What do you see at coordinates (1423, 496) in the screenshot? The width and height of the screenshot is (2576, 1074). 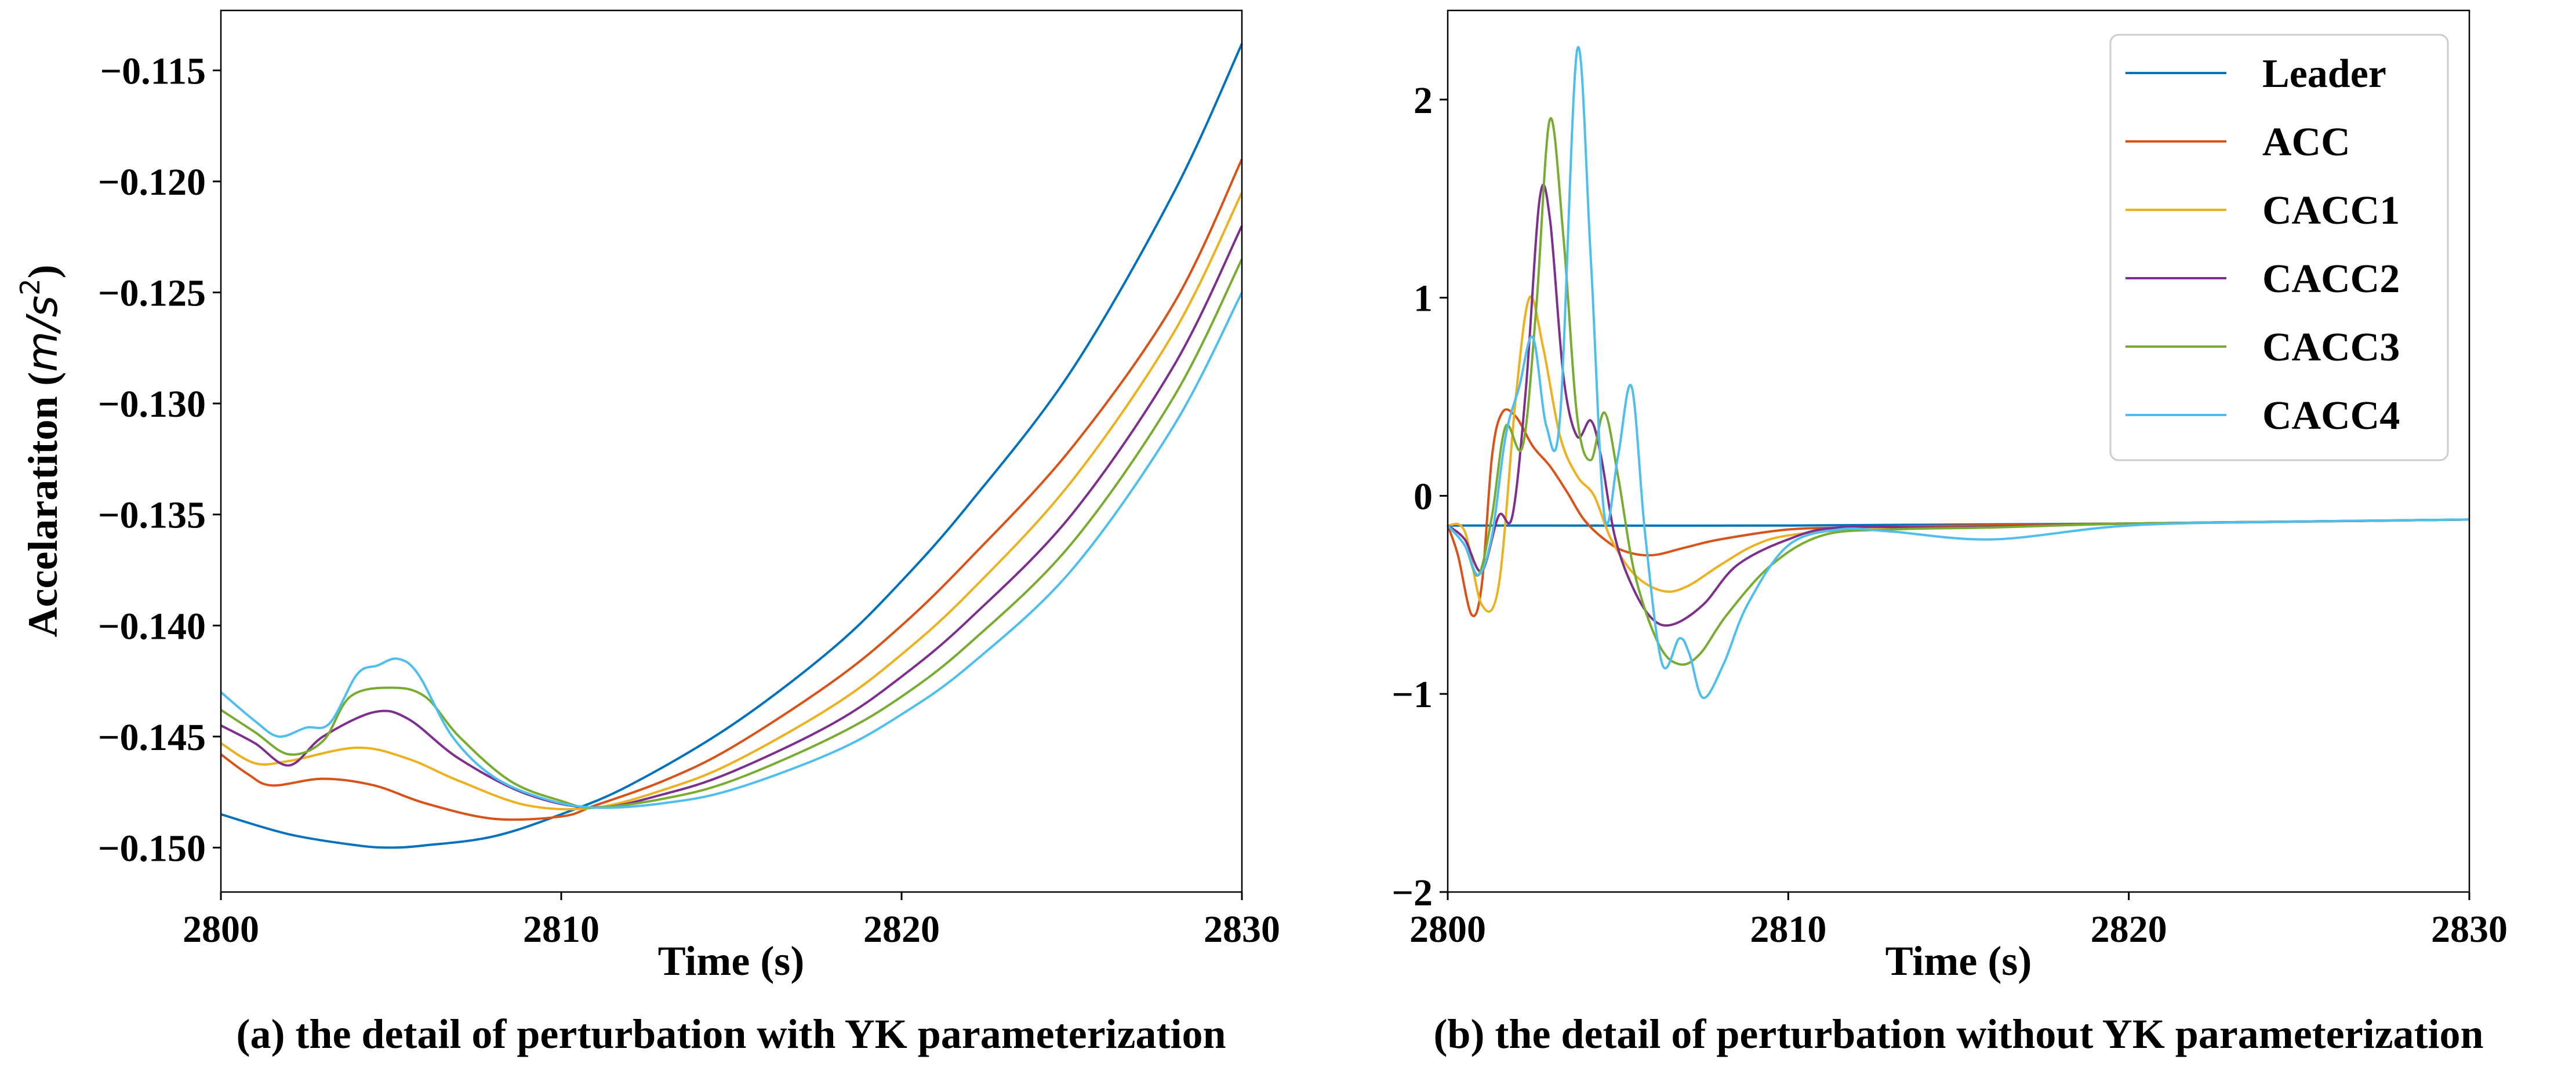 I see `y-tick-label: 0` at bounding box center [1423, 496].